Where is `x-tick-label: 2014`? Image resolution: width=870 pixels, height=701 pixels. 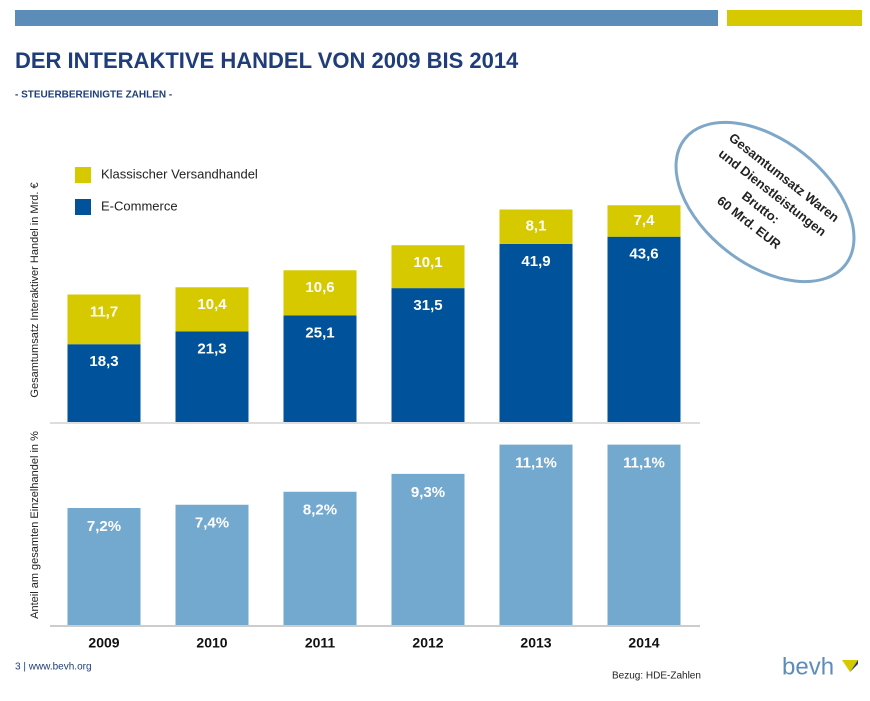 x-tick-label: 2014 is located at coordinates (643, 643).